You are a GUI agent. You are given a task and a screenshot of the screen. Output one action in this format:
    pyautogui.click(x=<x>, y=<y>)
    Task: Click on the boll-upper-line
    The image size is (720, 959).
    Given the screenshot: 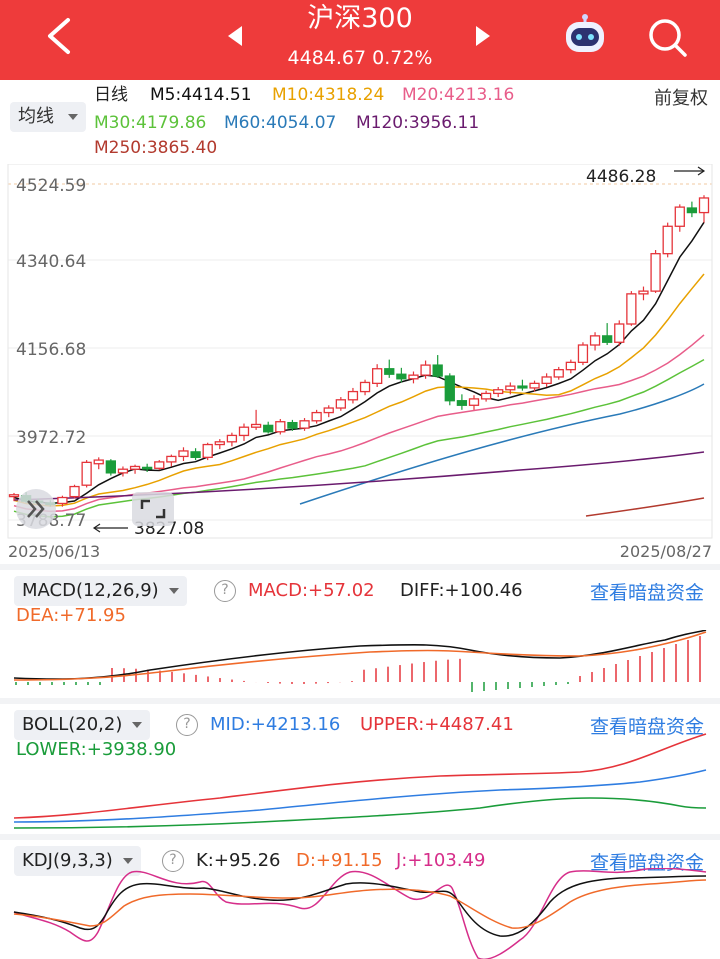 What is the action you would take?
    pyautogui.click(x=360, y=776)
    